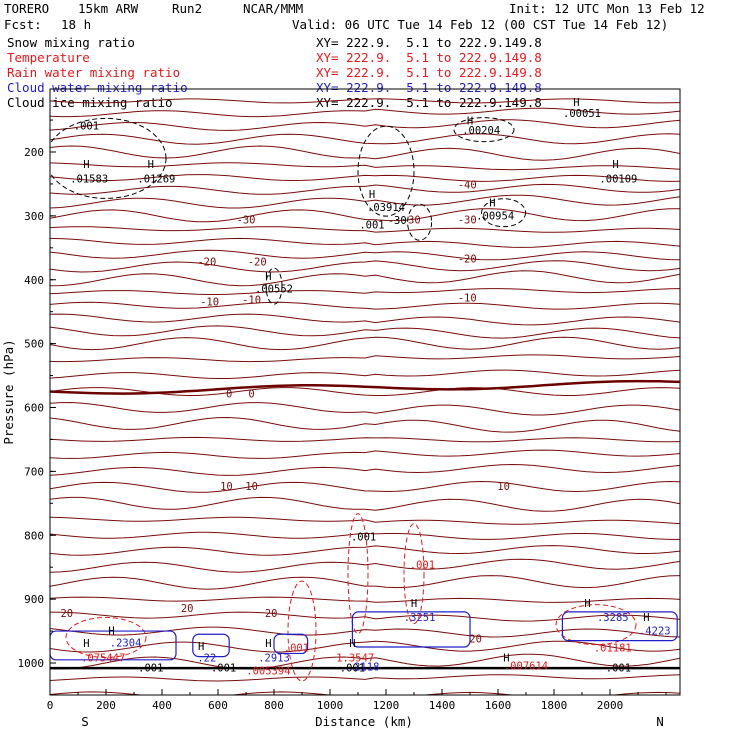 This screenshot has width=740, height=740. What do you see at coordinates (34, 280) in the screenshot?
I see `y-tick-label: 400` at bounding box center [34, 280].